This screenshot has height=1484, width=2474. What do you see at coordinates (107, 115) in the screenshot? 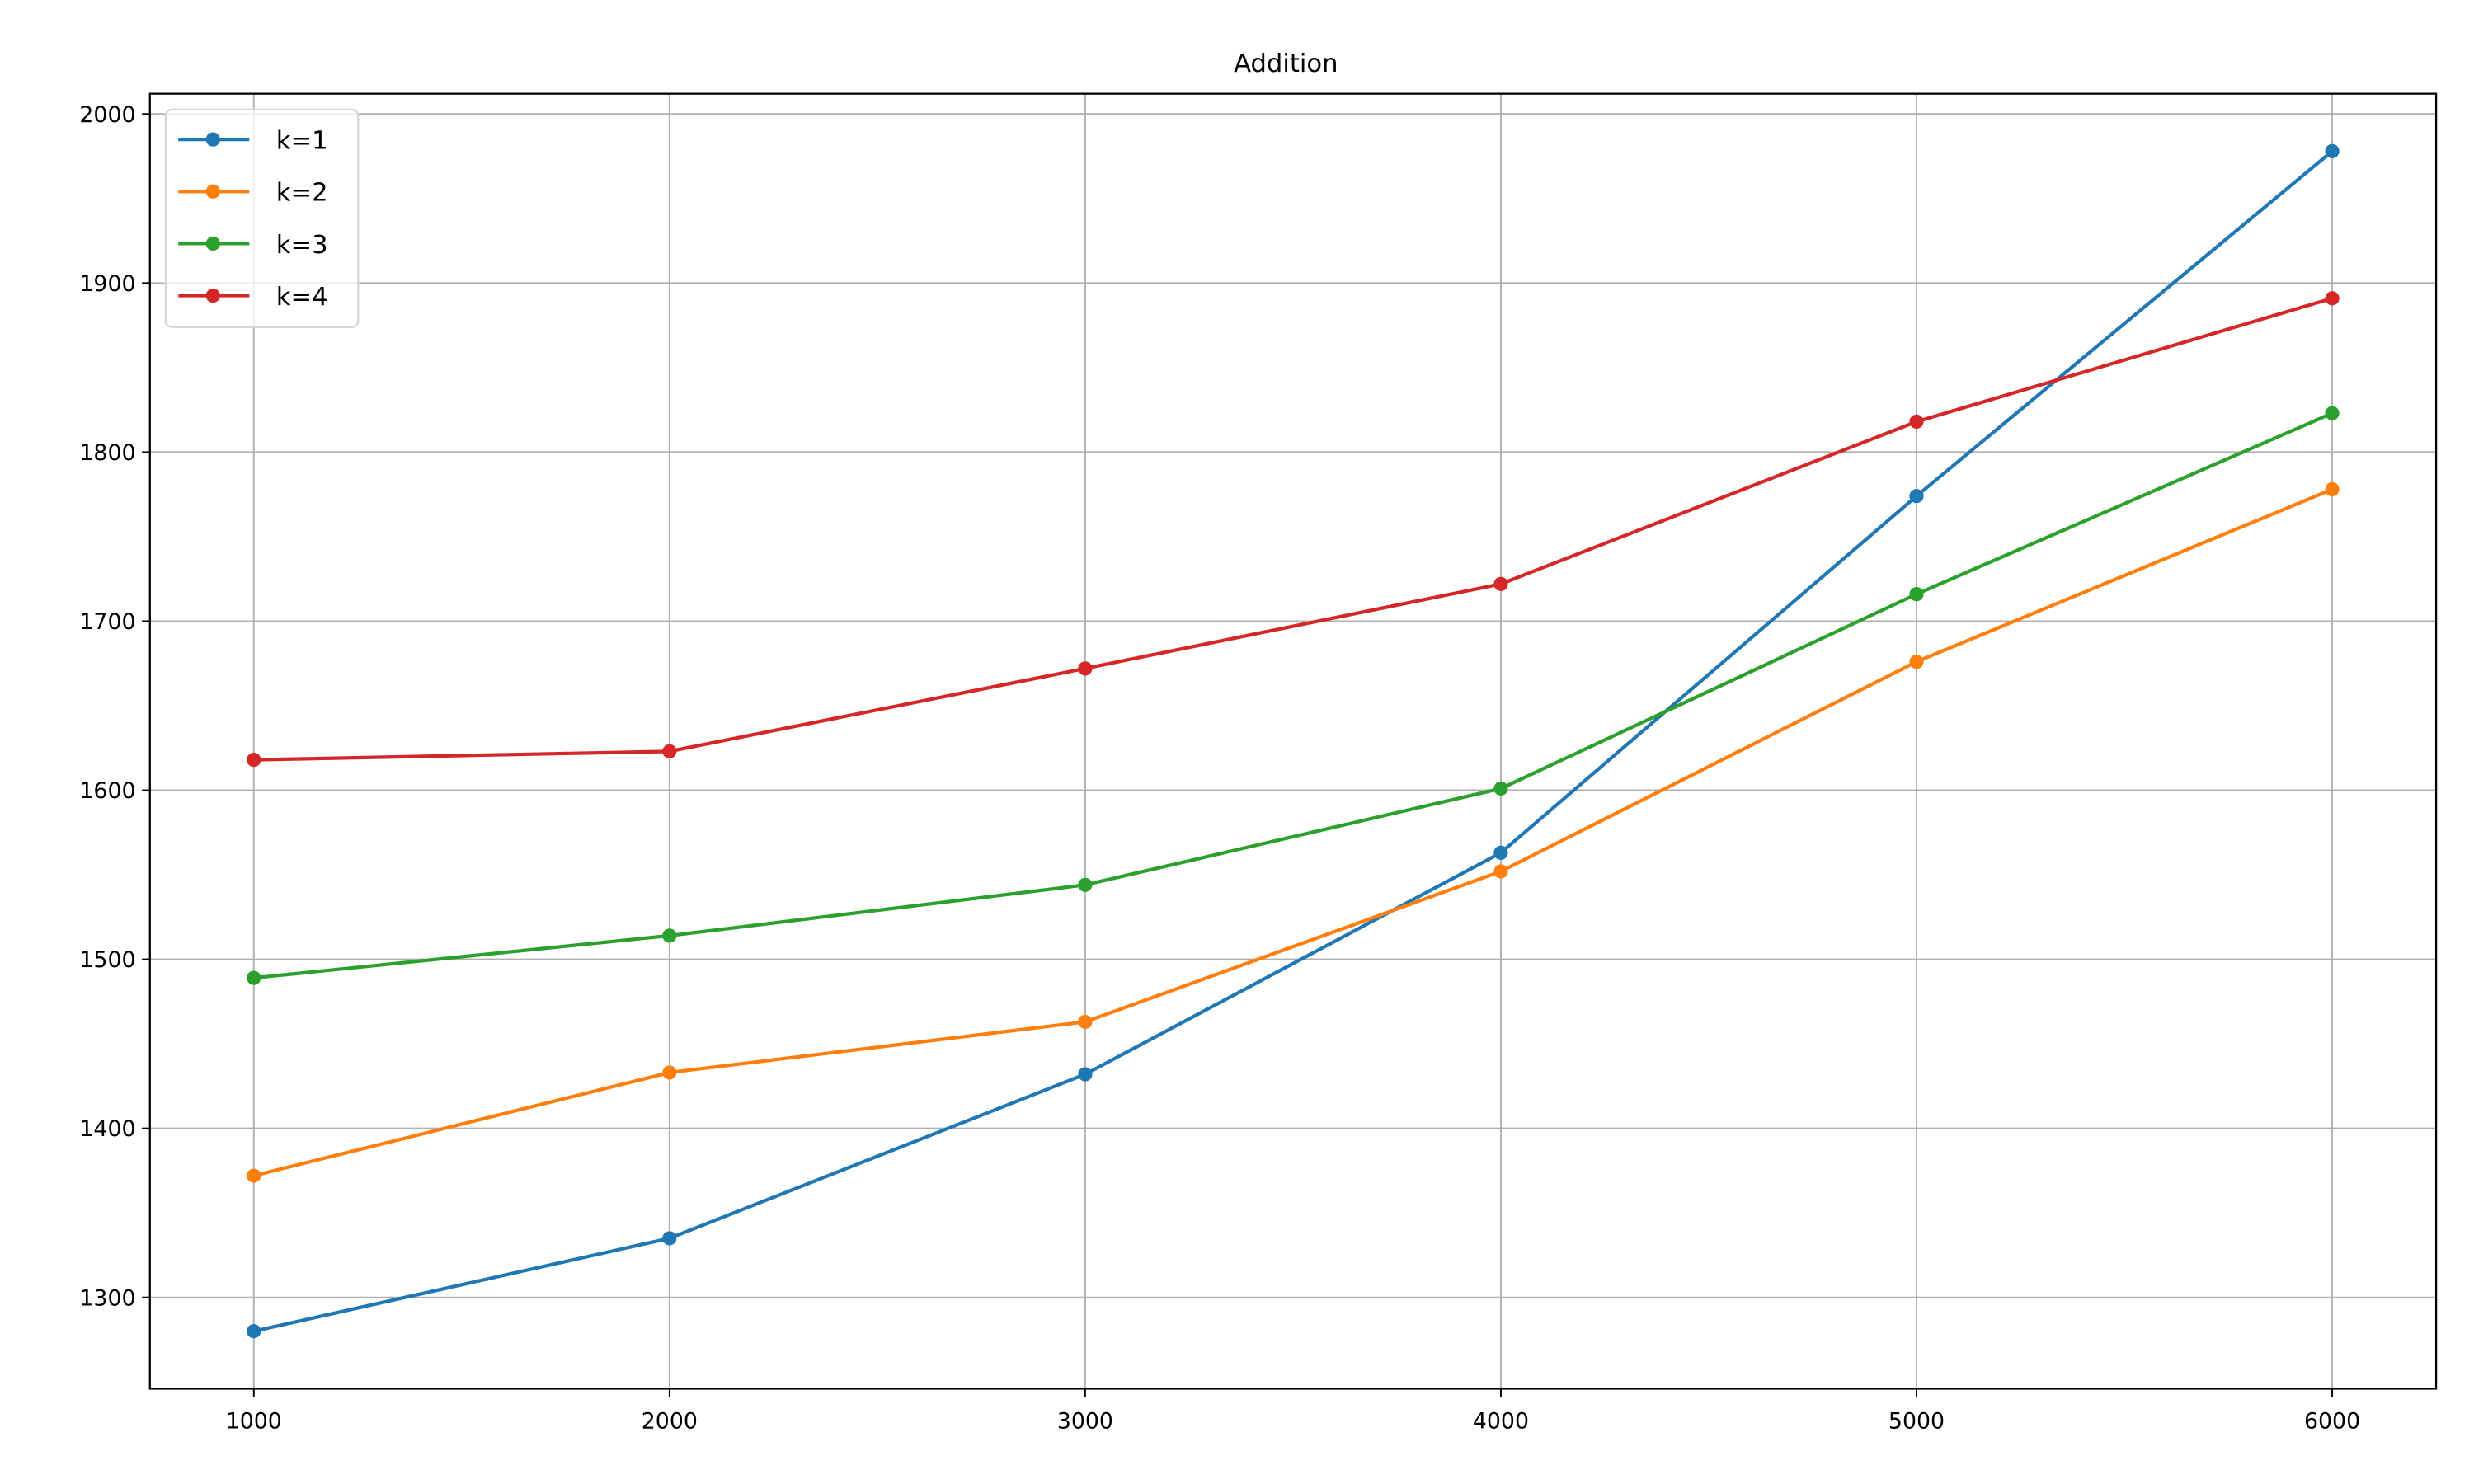
I see `y-tick-label: 2000` at bounding box center [107, 115].